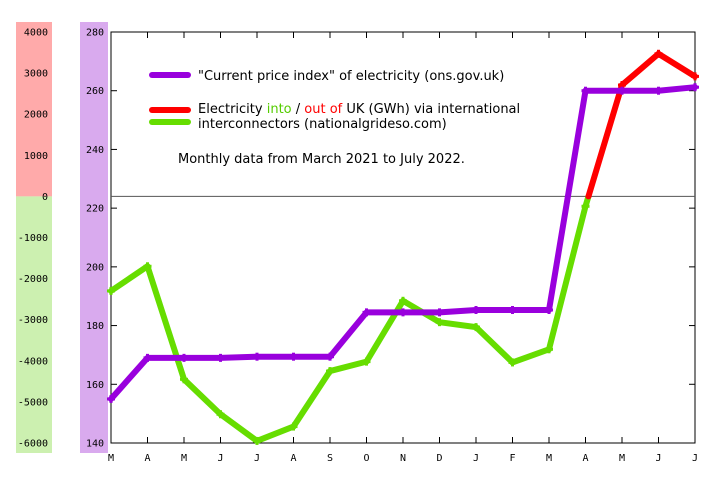  I want to click on left-tick-label: 3000, so click(36, 74).